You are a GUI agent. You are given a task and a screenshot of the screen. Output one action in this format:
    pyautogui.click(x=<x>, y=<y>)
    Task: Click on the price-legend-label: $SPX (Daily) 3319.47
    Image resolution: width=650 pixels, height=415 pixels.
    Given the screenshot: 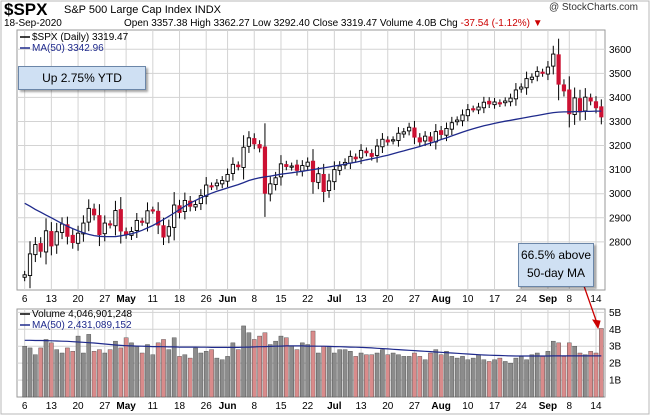 What is the action you would take?
    pyautogui.click(x=80, y=37)
    